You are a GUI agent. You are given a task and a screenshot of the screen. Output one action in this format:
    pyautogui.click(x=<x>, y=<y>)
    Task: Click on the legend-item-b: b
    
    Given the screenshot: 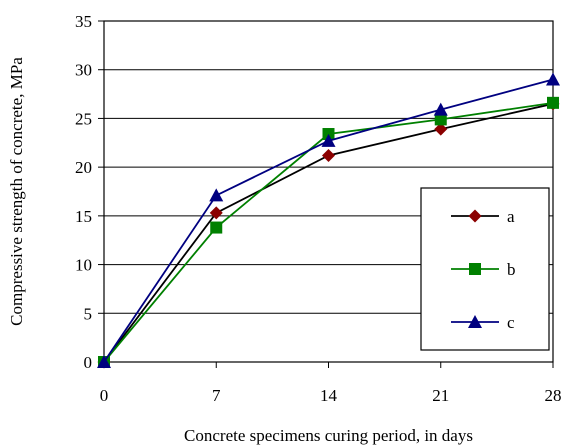 What is the action you would take?
    pyautogui.click(x=483, y=269)
    